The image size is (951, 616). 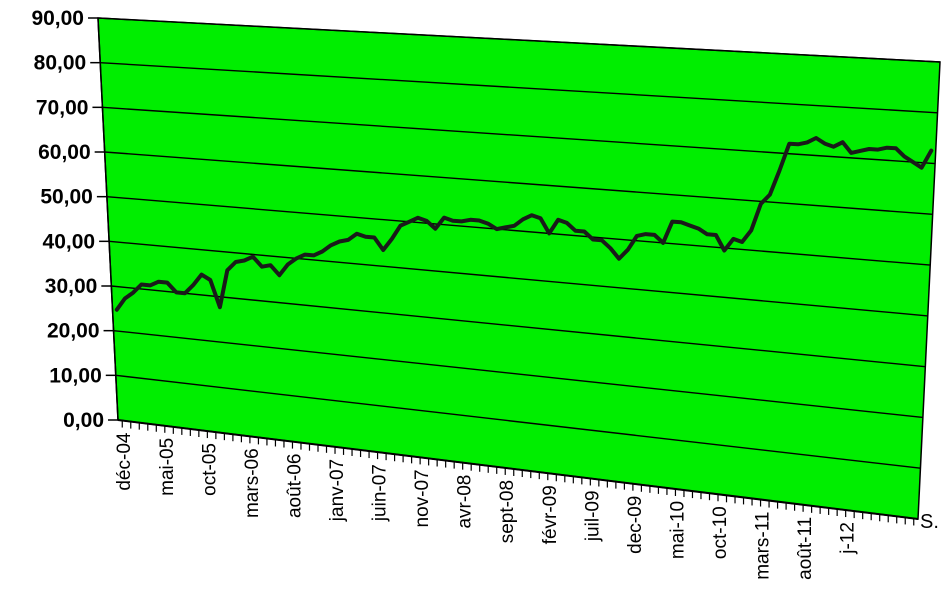 What do you see at coordinates (337, 490) in the screenshot?
I see `x-tick-label: janv-07` at bounding box center [337, 490].